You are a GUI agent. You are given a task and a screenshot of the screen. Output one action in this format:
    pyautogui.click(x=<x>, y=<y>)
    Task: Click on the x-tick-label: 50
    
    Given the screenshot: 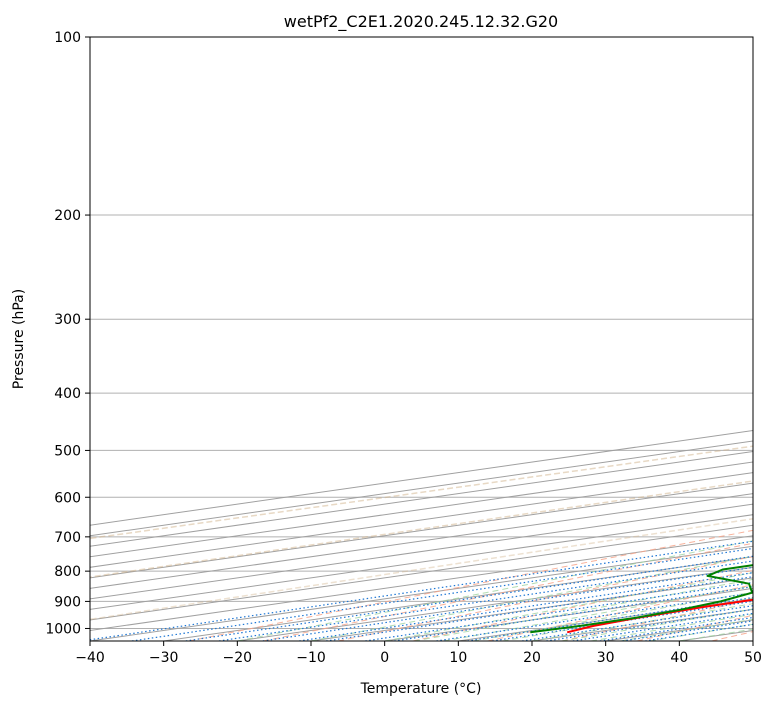 What is the action you would take?
    pyautogui.click(x=753, y=658)
    